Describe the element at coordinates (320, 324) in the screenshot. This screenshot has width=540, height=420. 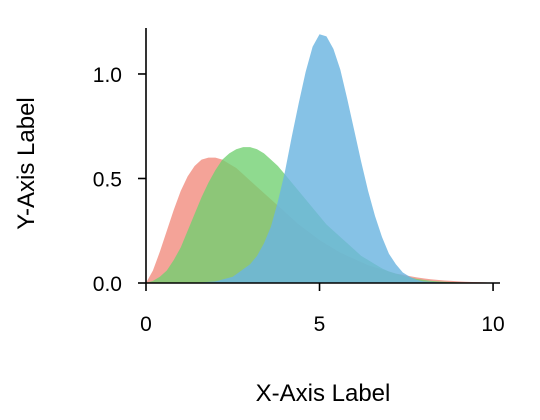
I see `x-tick-label: 5` at that location.